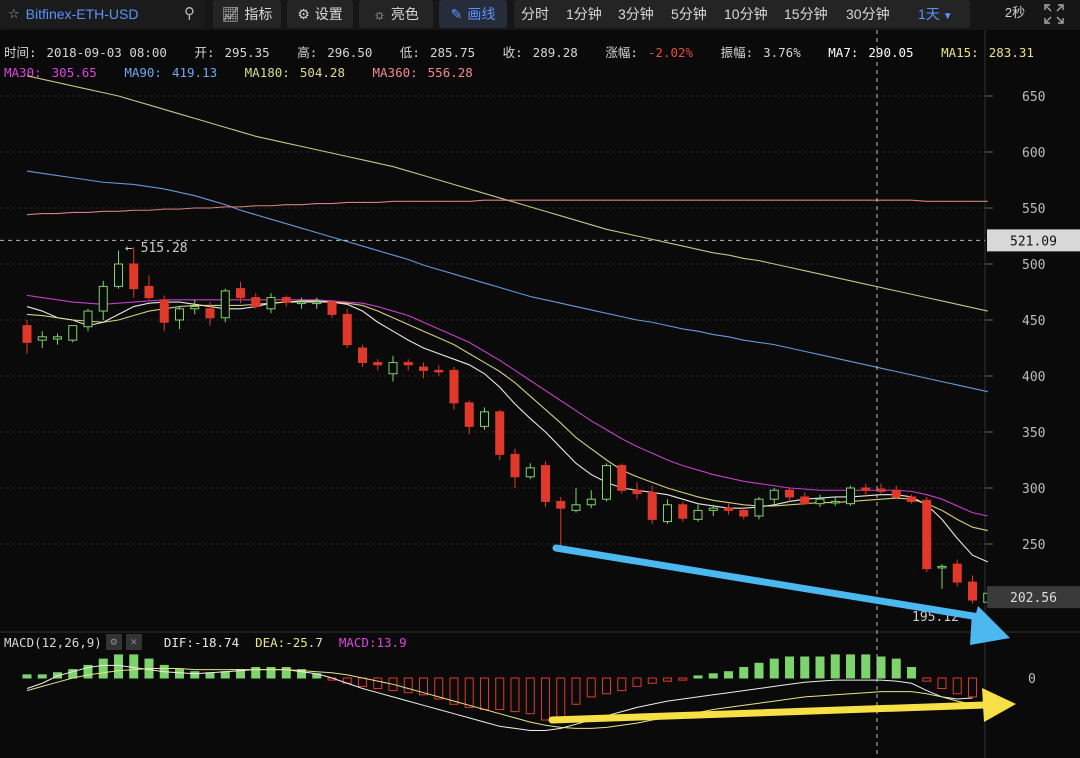  What do you see at coordinates (806, 14) in the screenshot?
I see `timeframe-5: 15分钟` at bounding box center [806, 14].